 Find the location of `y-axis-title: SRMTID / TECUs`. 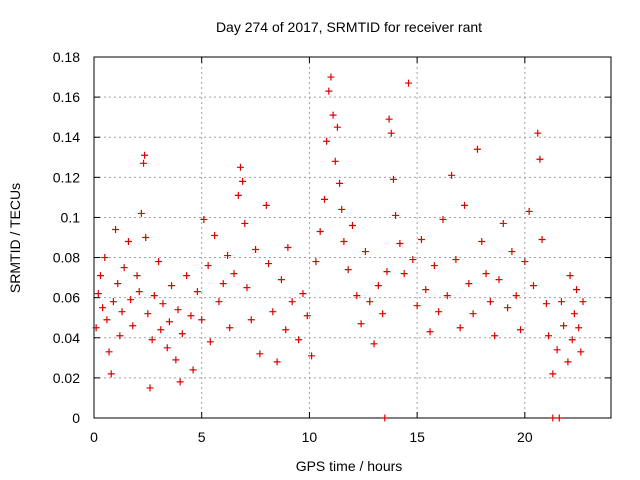

y-axis-title: SRMTID / TECUs is located at coordinates (15, 238).